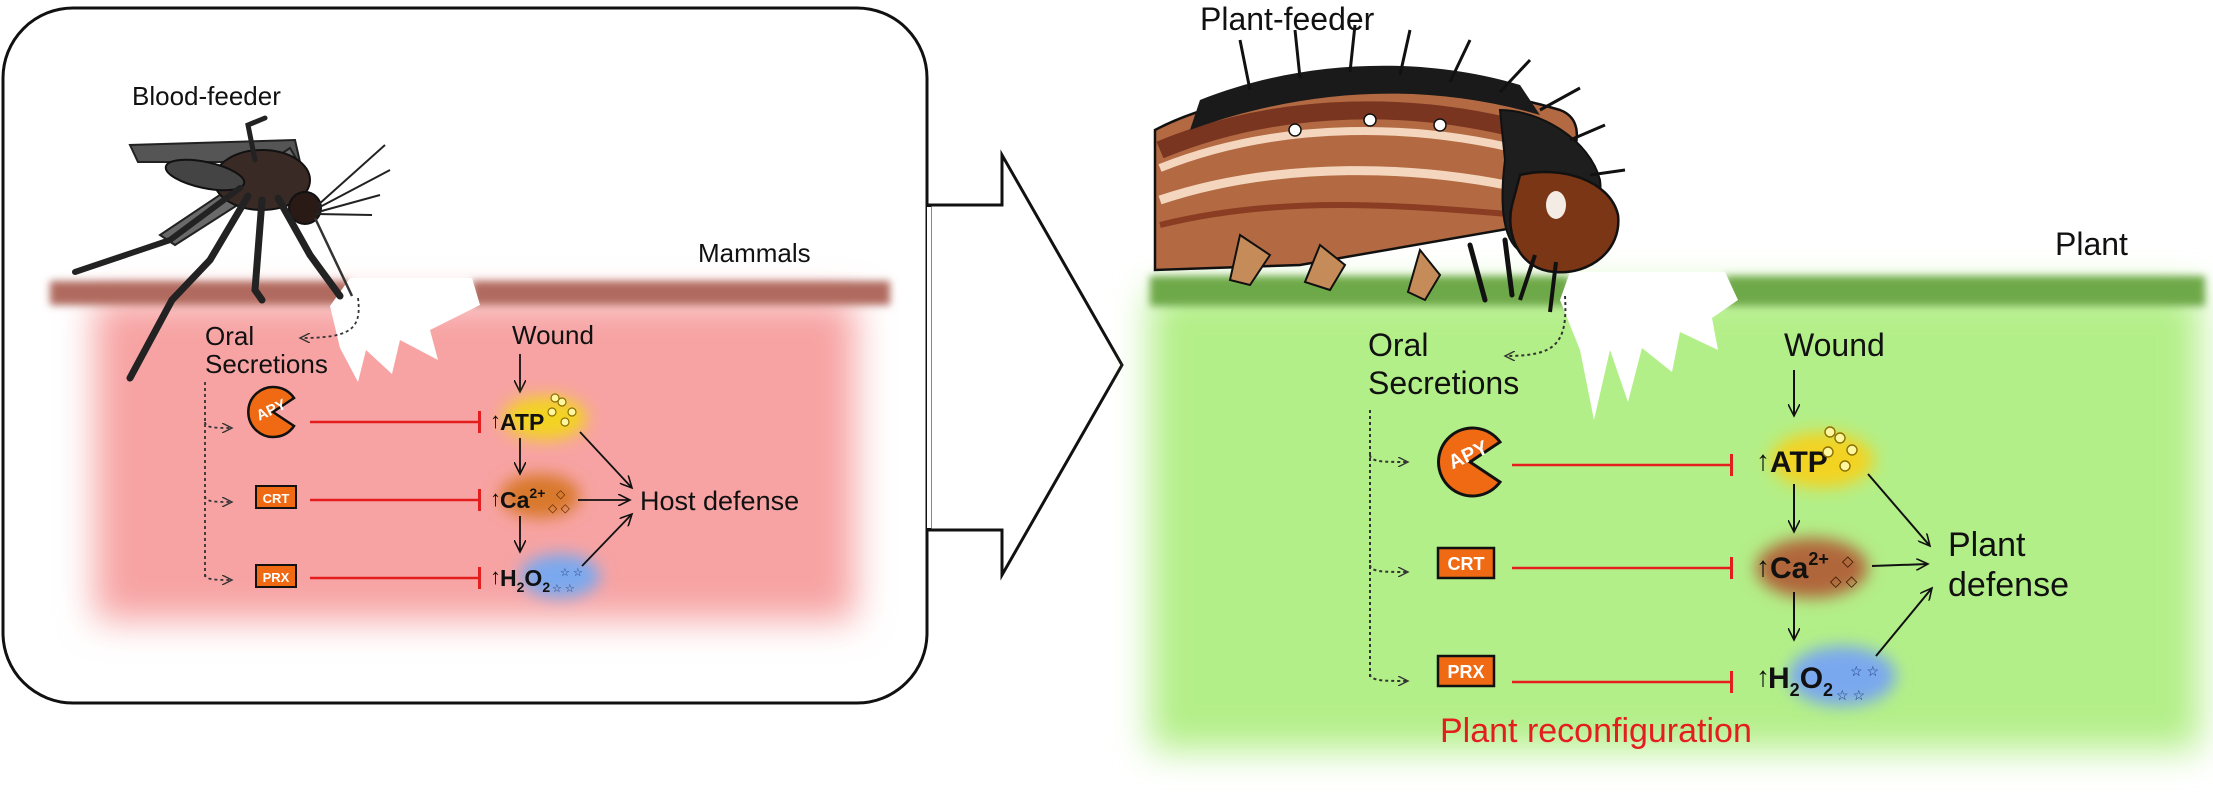 This screenshot has width=2213, height=801. Describe the element at coordinates (2008, 565) in the screenshot. I see `plant-defense-label: Plant defense` at that location.